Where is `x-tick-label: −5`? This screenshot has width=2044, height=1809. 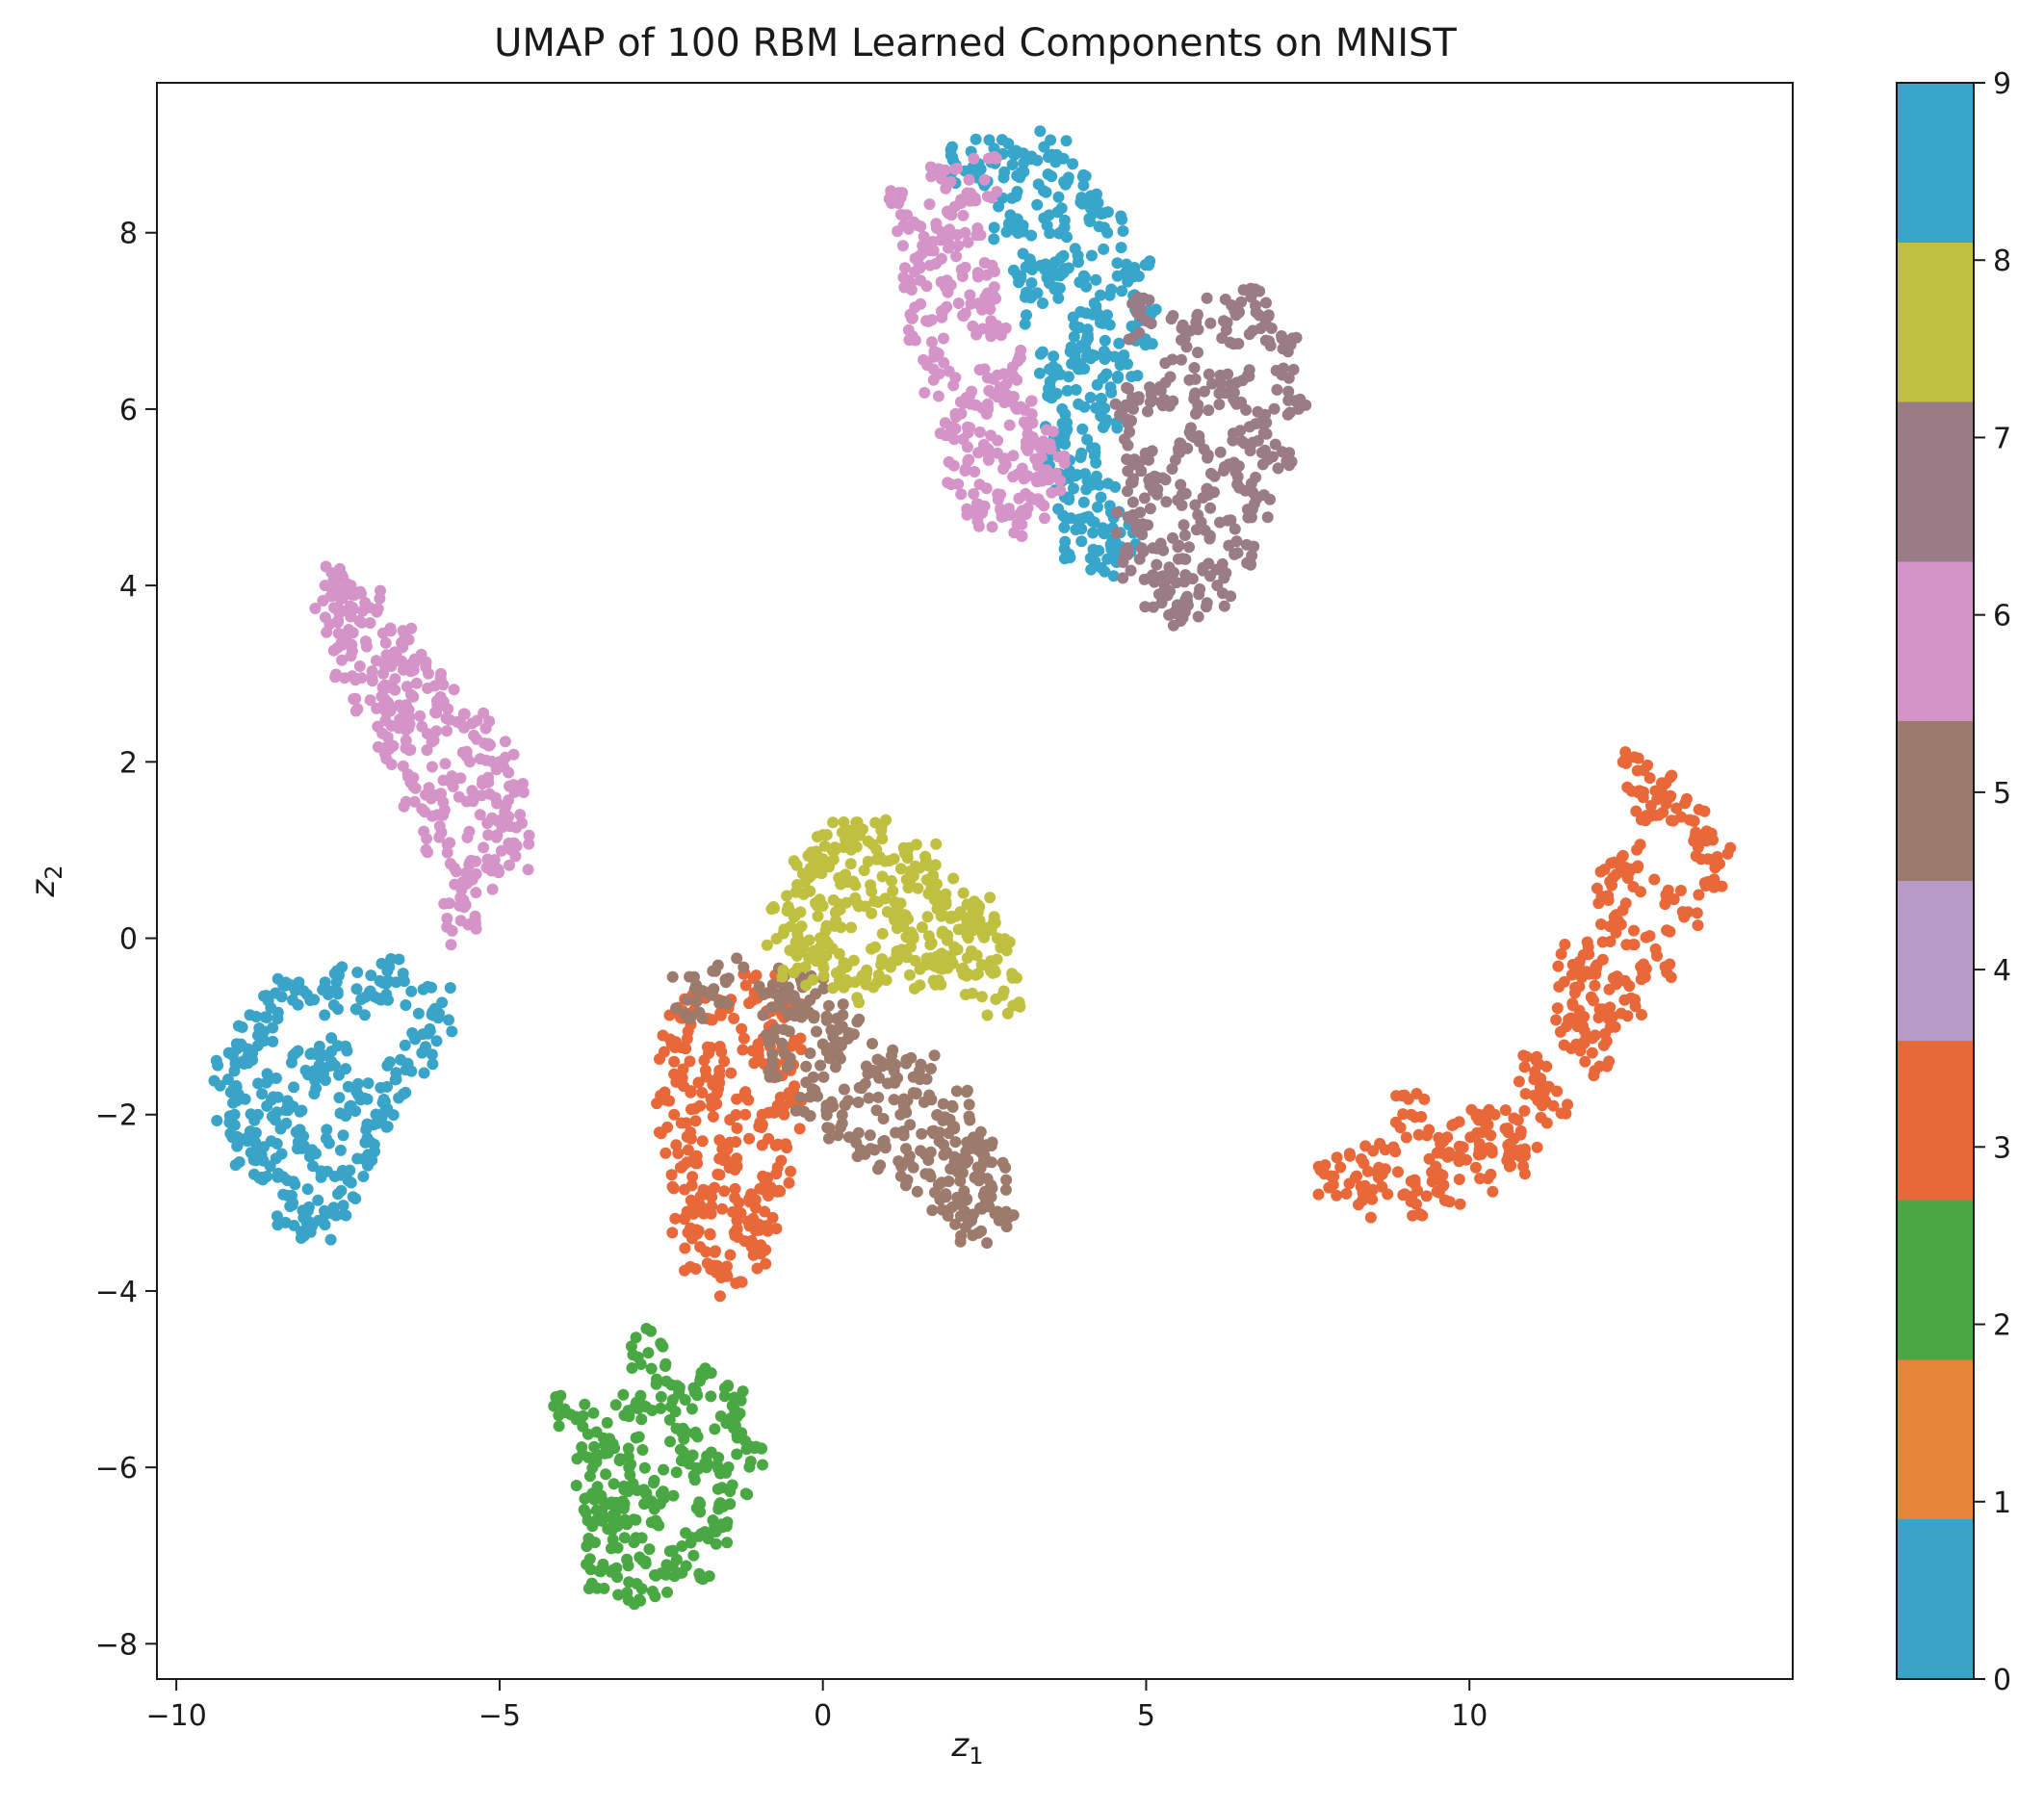
x-tick-label: −5 is located at coordinates (500, 1716).